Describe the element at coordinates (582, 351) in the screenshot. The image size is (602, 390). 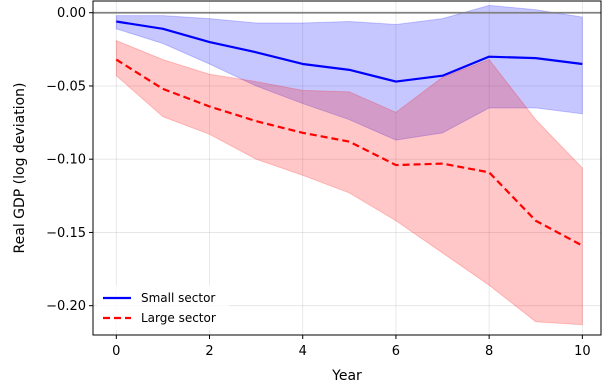
I see `x-tick-label: 10` at that location.